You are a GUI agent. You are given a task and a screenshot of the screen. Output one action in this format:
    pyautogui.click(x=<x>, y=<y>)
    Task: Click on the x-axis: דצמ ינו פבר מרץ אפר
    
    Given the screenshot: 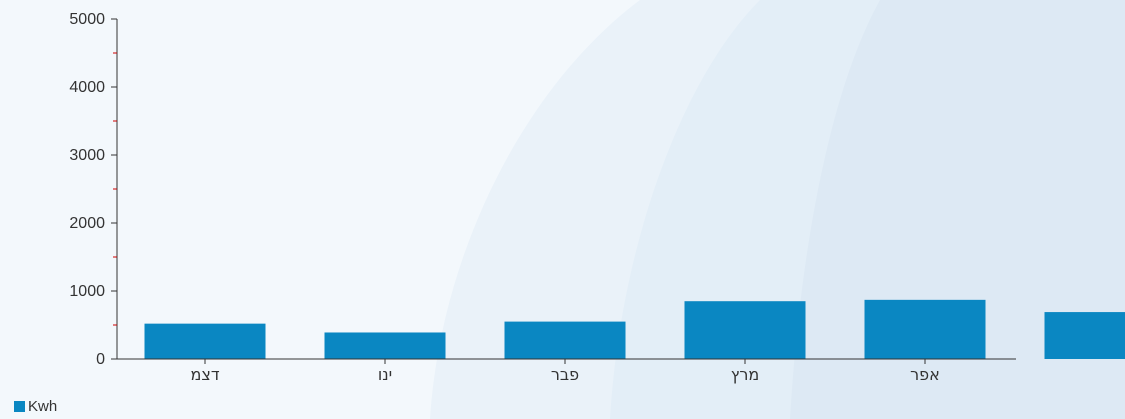 What is the action you would take?
    pyautogui.click(x=566, y=371)
    